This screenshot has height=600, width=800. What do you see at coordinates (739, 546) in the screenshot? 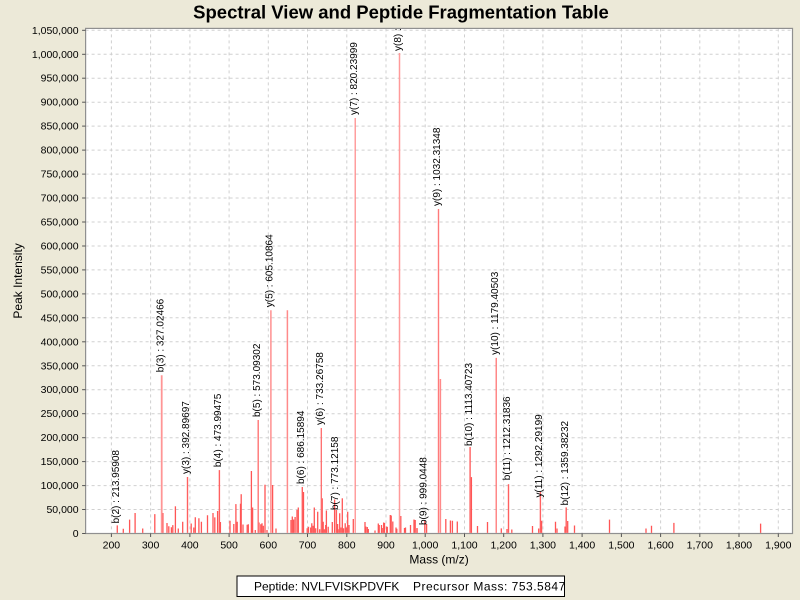
I see `svg-text: 1,800` at bounding box center [739, 546].